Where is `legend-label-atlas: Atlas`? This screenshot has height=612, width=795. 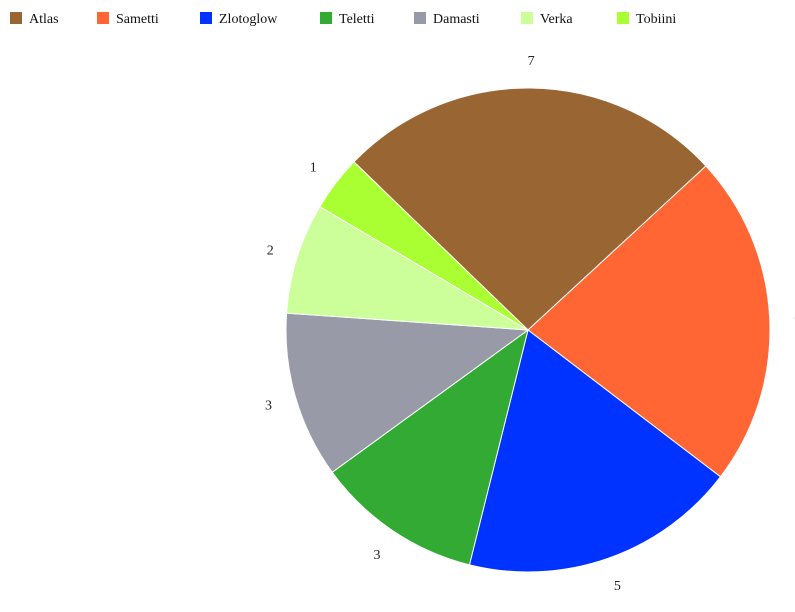
legend-label-atlas: Atlas is located at coordinates (44, 19).